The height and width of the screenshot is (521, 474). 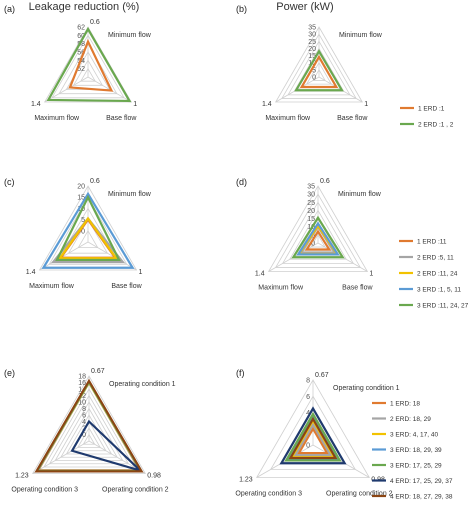 I want to click on tick-label: 60, so click(x=81, y=36).